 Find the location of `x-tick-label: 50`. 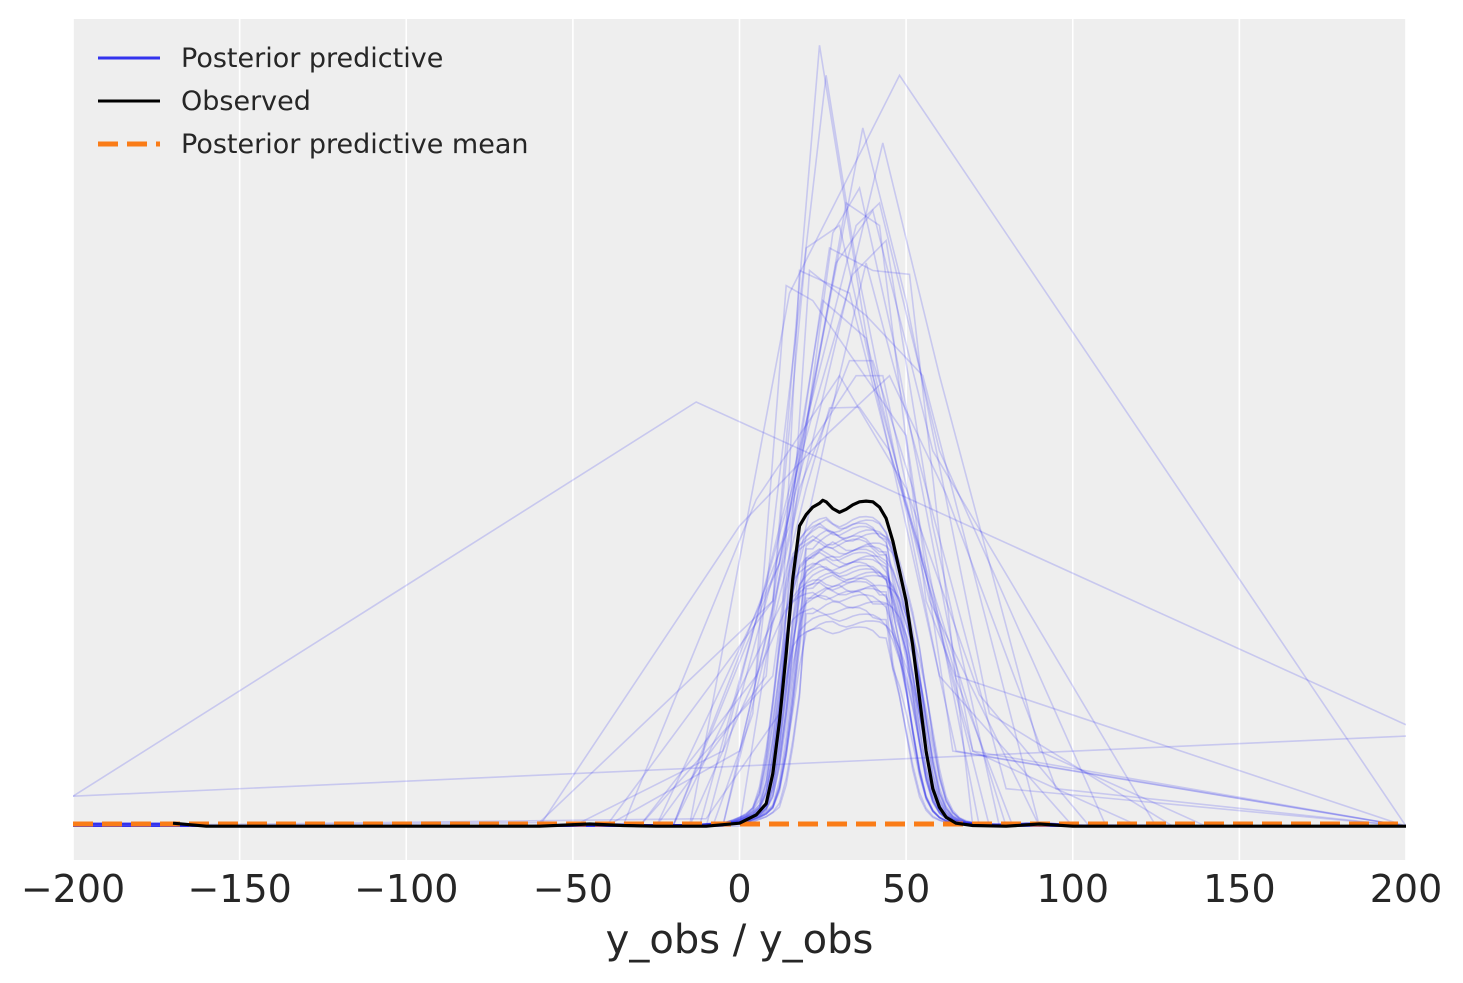

x-tick-label: 50 is located at coordinates (906, 889).